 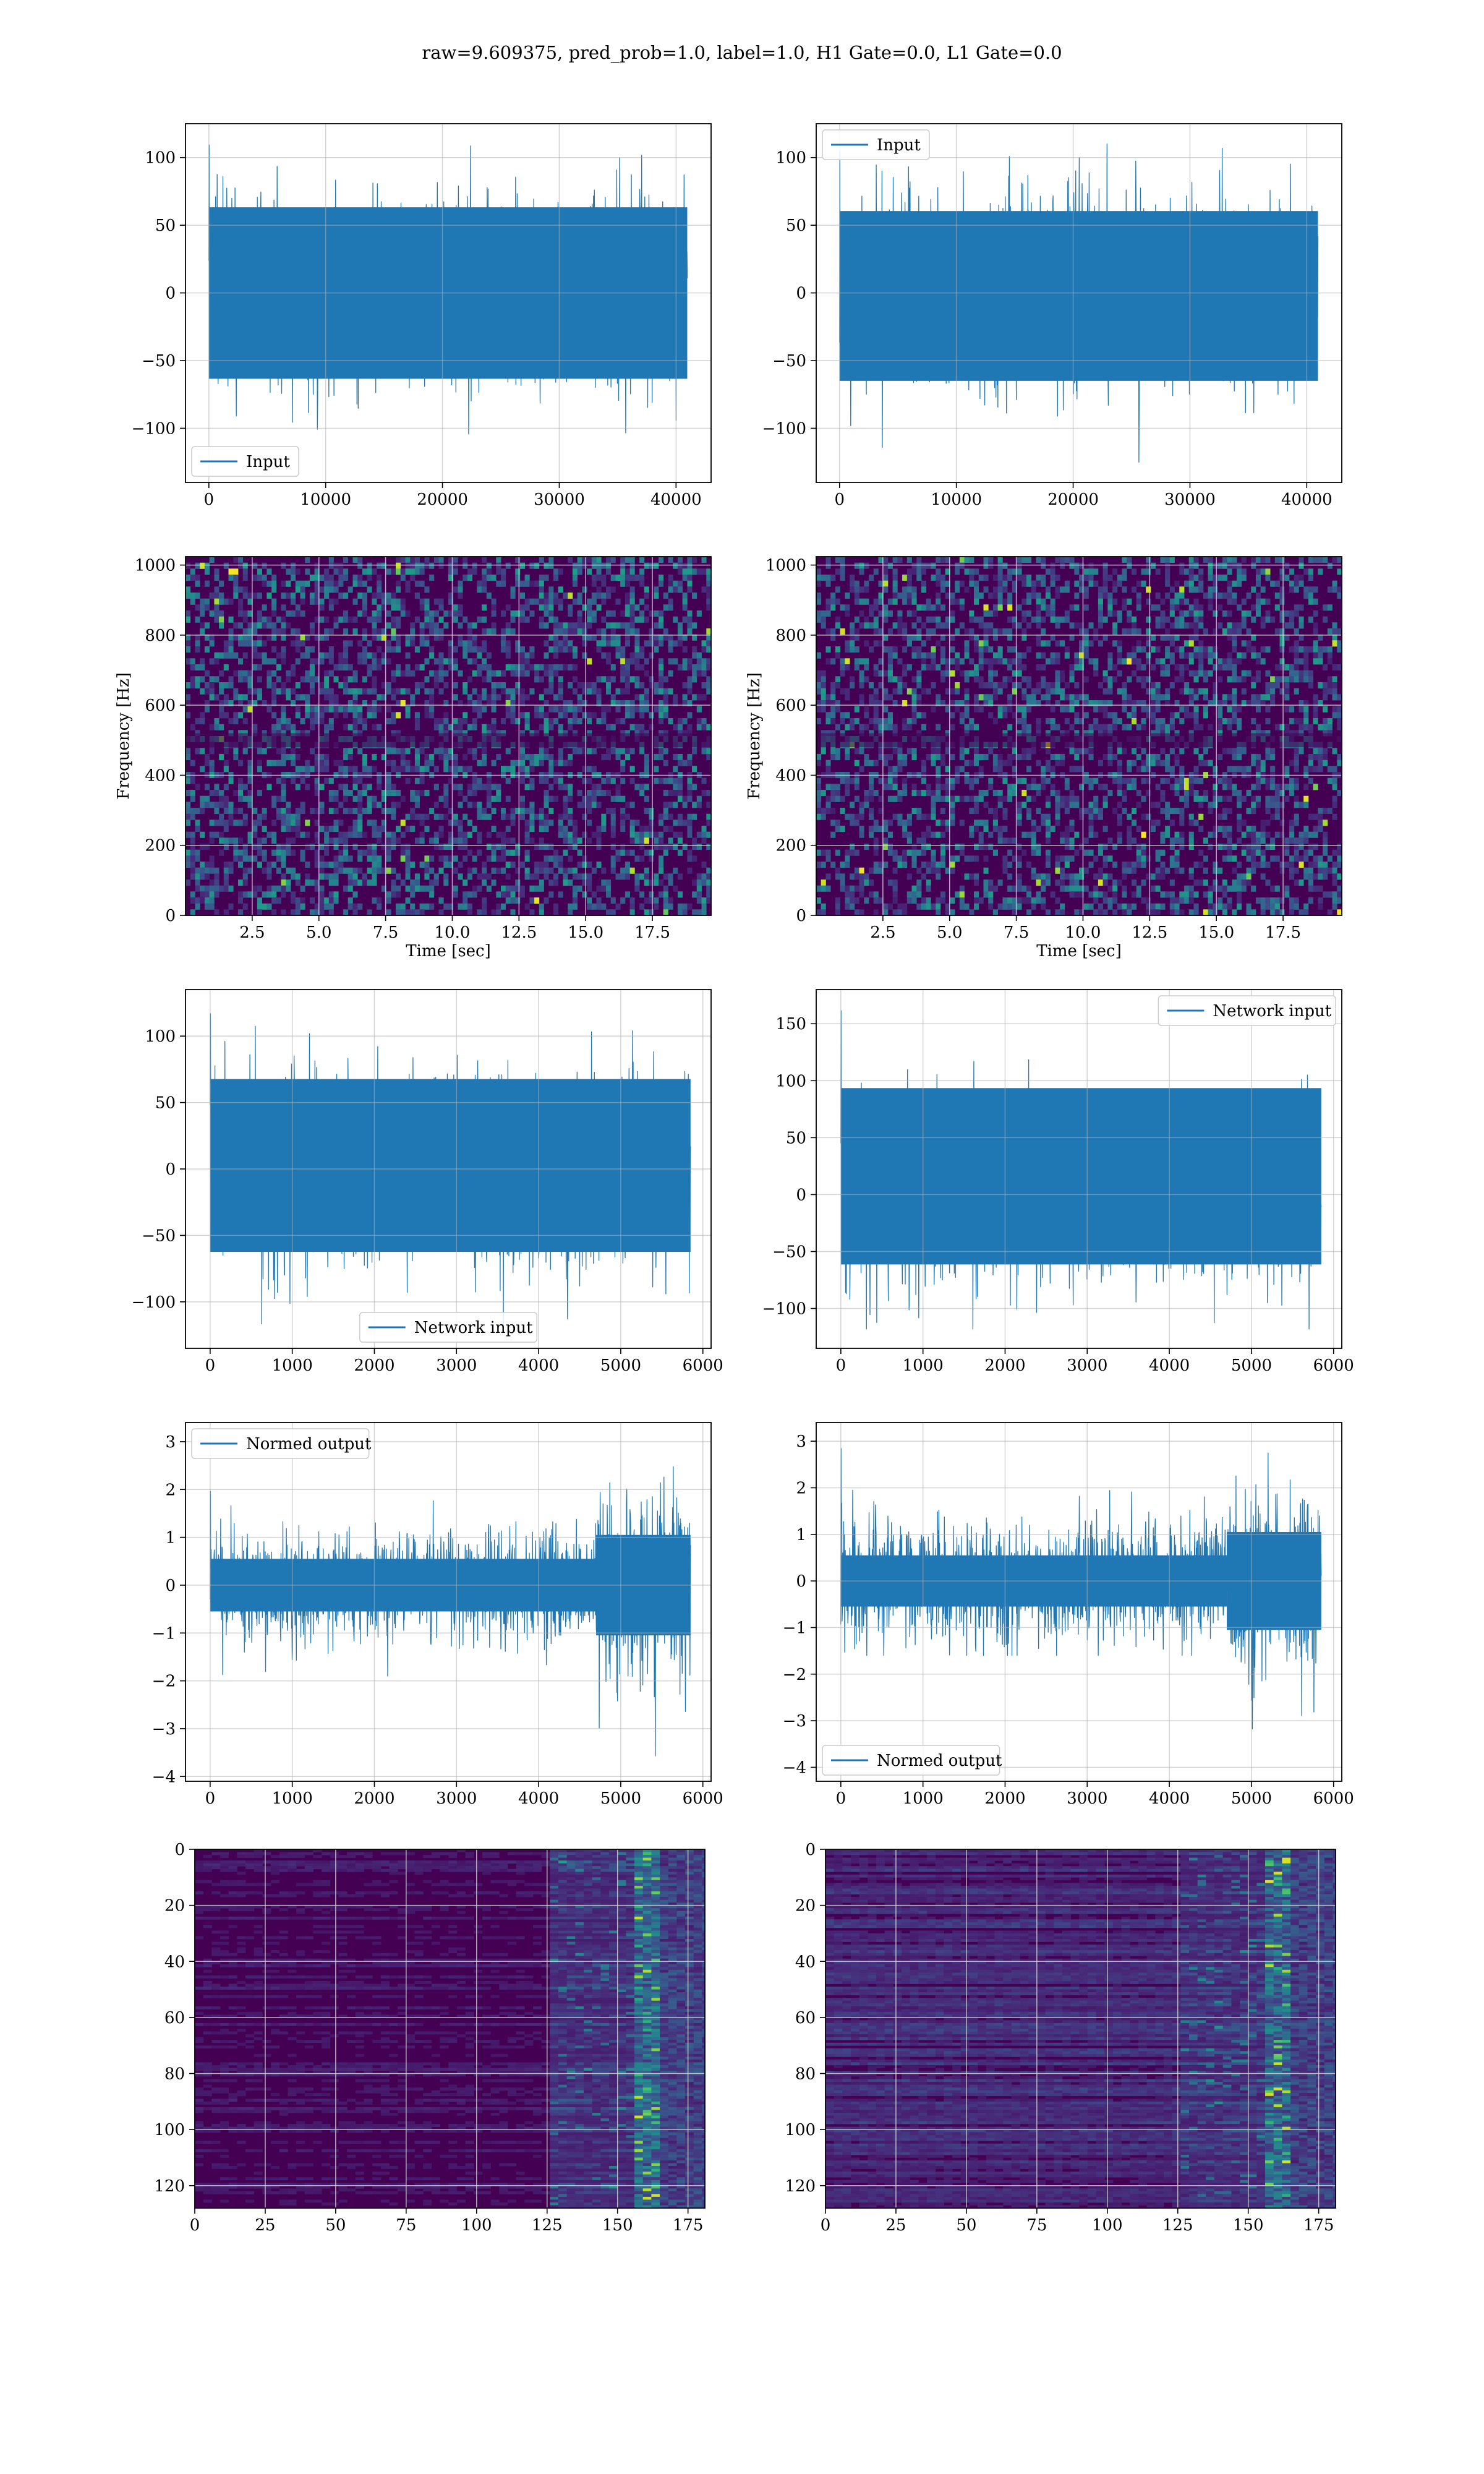 I want to click on l1-feature-map-ytick-label: 60, so click(x=805, y=2018).